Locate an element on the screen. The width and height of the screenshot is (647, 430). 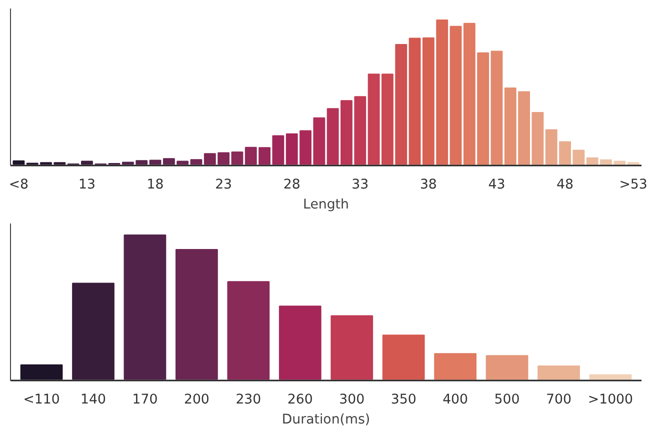
x-tick-label: 300 is located at coordinates (352, 400).